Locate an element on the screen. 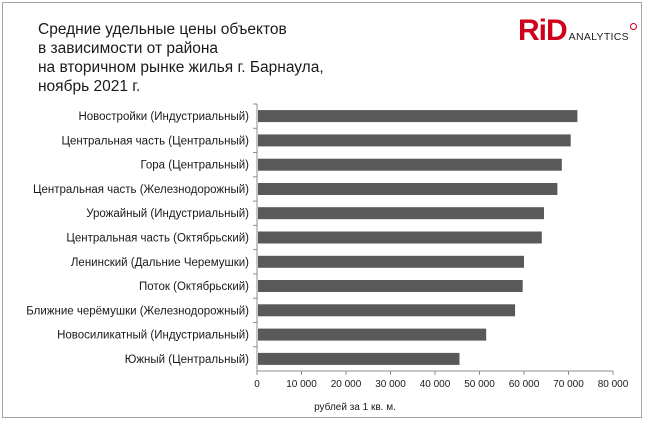 The image size is (646, 423). x-tick-label-8: 80 000 is located at coordinates (613, 384).